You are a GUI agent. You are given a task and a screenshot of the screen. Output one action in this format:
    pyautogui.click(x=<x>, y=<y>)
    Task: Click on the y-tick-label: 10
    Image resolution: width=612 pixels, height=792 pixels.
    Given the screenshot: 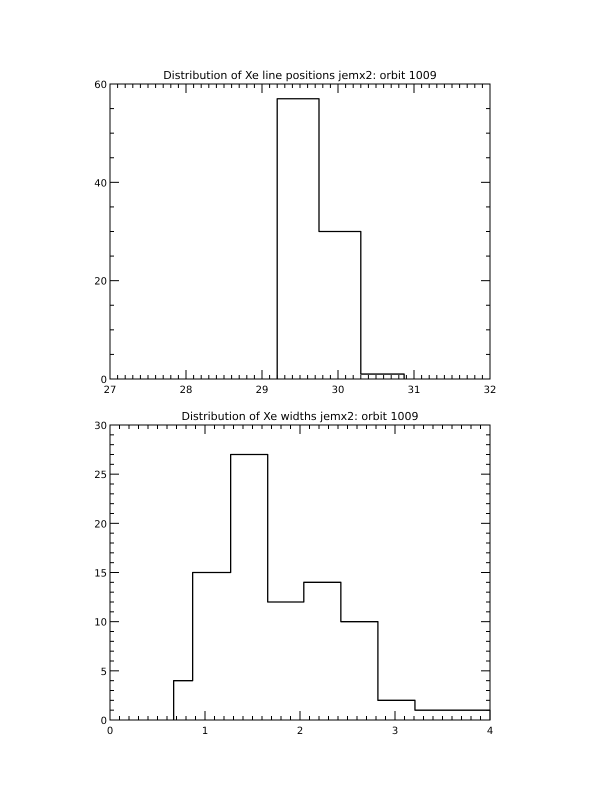 What is the action you would take?
    pyautogui.click(x=100, y=623)
    